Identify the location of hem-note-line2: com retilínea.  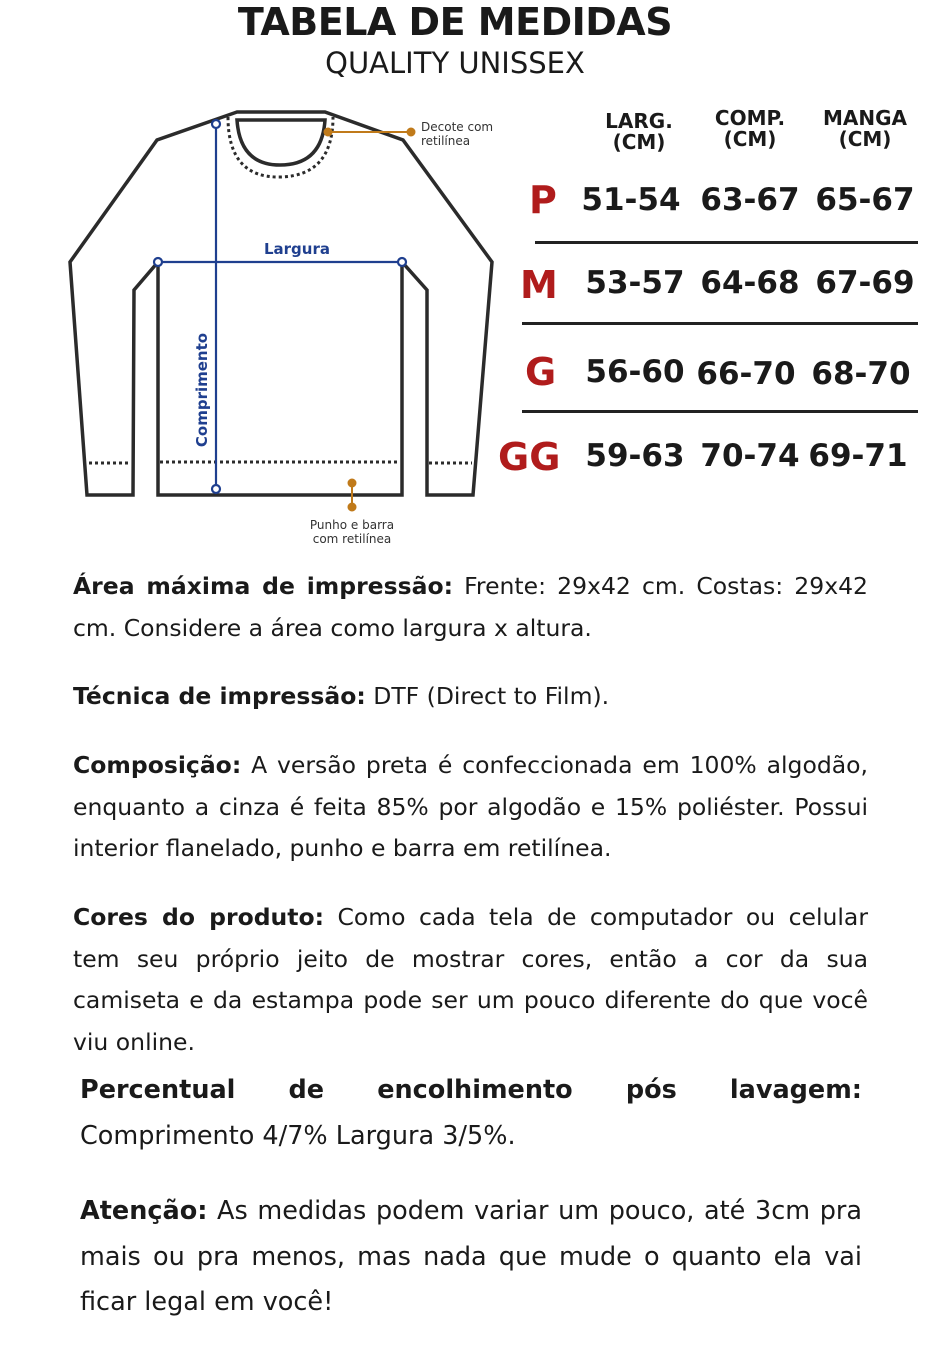
(352, 539).